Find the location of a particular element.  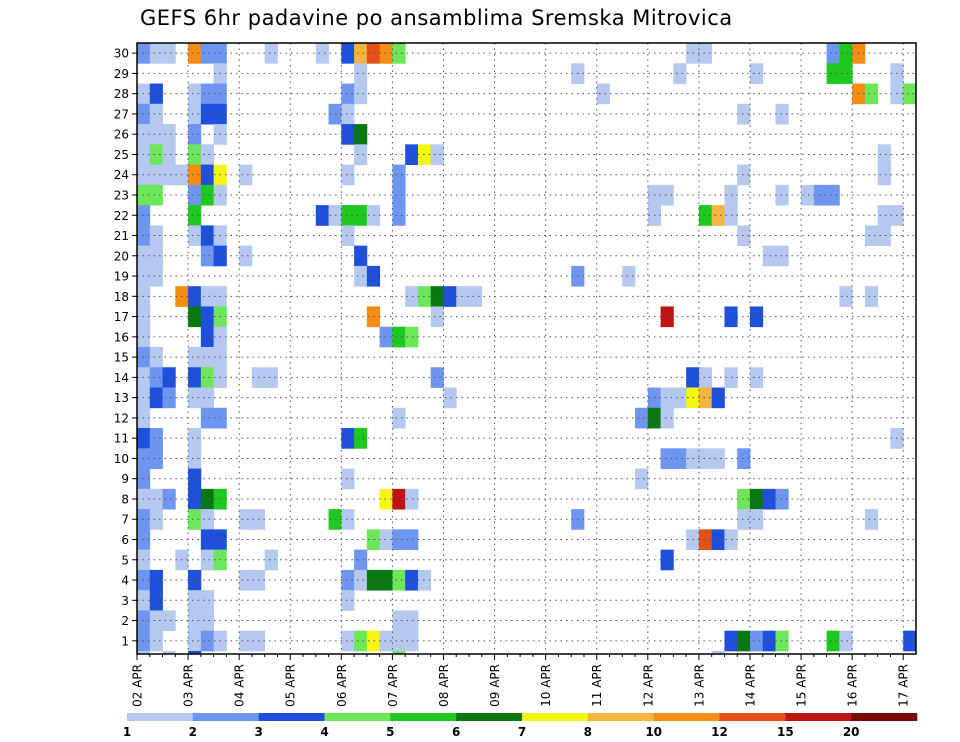

y-tick-label: 9 is located at coordinates (125, 479).